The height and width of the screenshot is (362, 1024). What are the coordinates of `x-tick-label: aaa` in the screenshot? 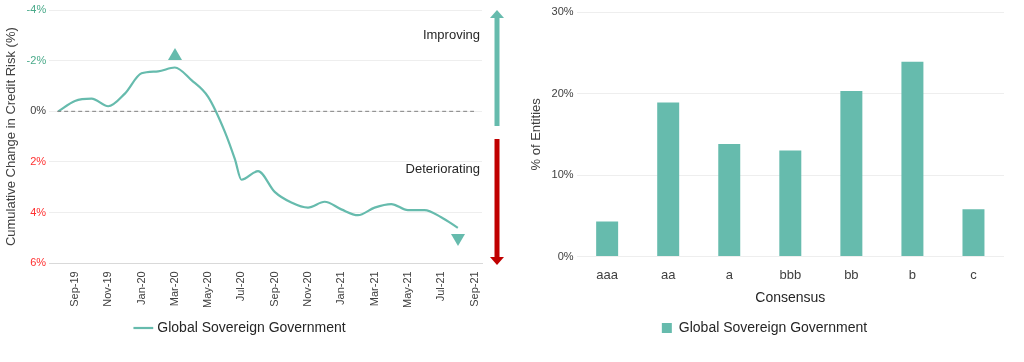 It's located at (607, 274).